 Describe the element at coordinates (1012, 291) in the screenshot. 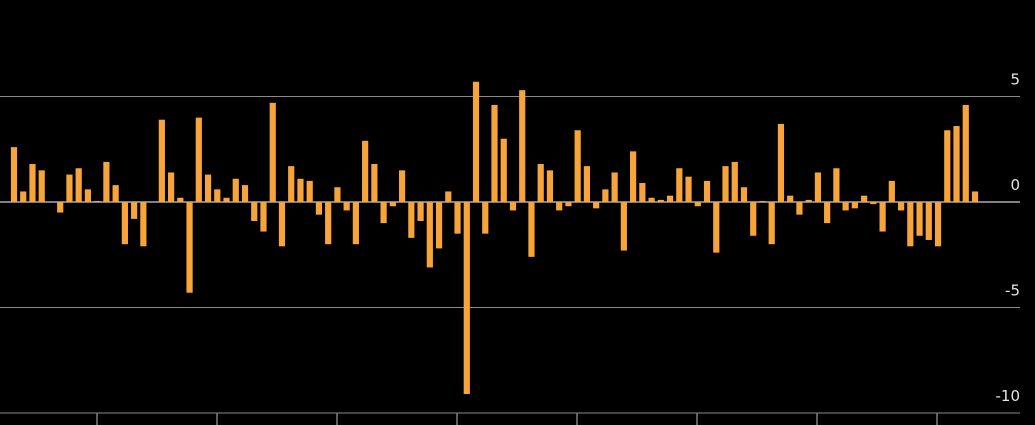

I see `y-tick-label: -5` at that location.